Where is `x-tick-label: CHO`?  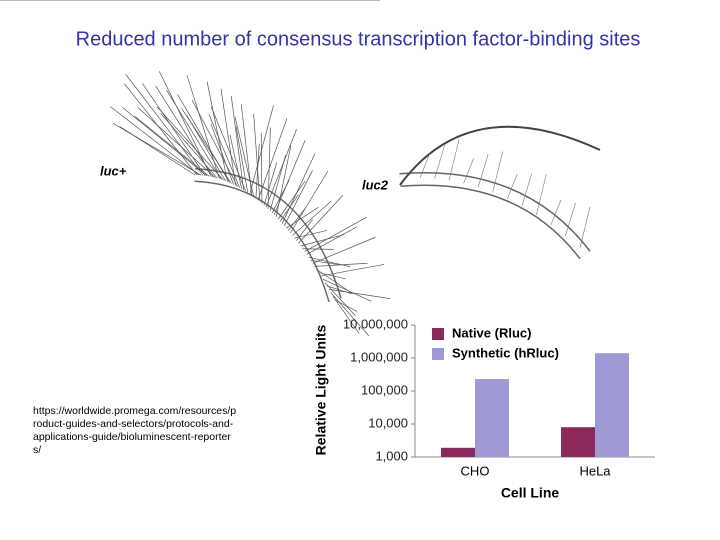
x-tick-label: CHO is located at coordinates (475, 470).